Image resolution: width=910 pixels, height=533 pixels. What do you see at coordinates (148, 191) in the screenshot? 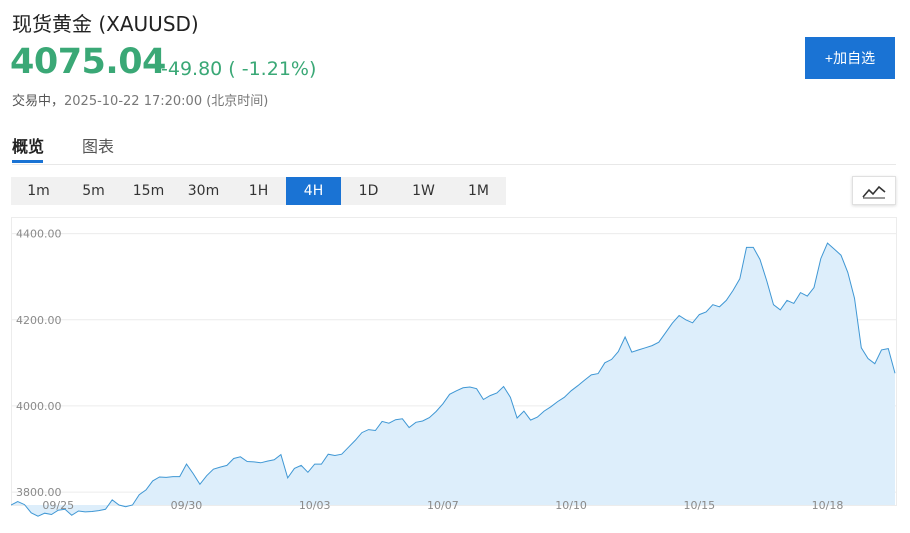
I see `period-15m: 15m` at bounding box center [148, 191].